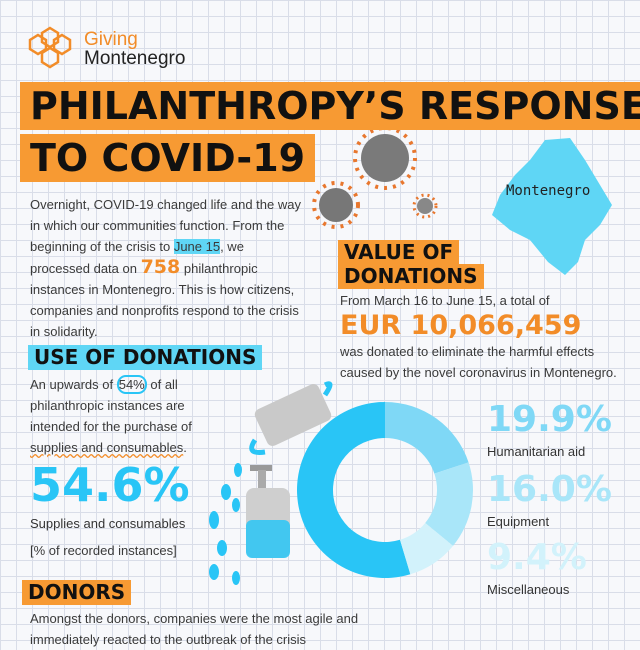 The image size is (640, 650). What do you see at coordinates (225, 524) in the screenshot?
I see `drops` at bounding box center [225, 524].